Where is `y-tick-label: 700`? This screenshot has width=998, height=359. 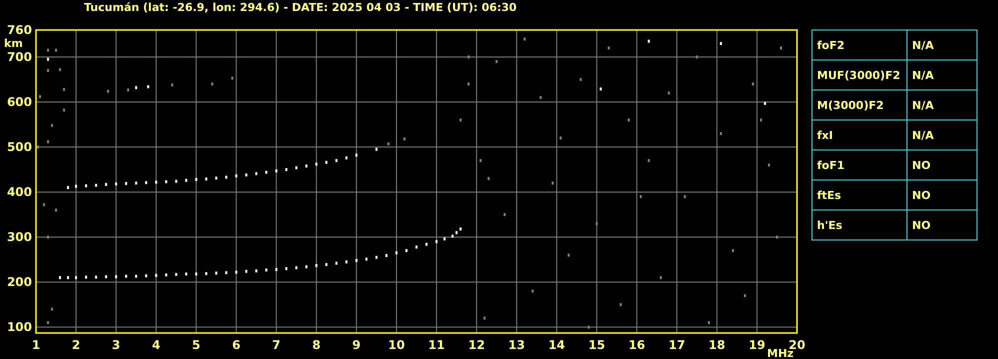
y-tick-label: 700 is located at coordinates (19, 57).